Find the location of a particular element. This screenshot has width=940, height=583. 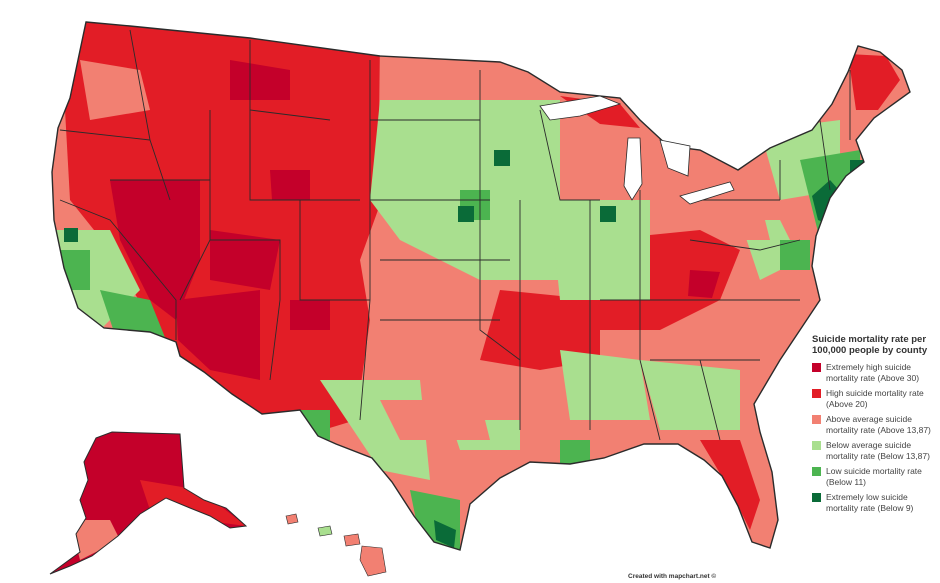

kansas-pocket is located at coordinates (420, 285).